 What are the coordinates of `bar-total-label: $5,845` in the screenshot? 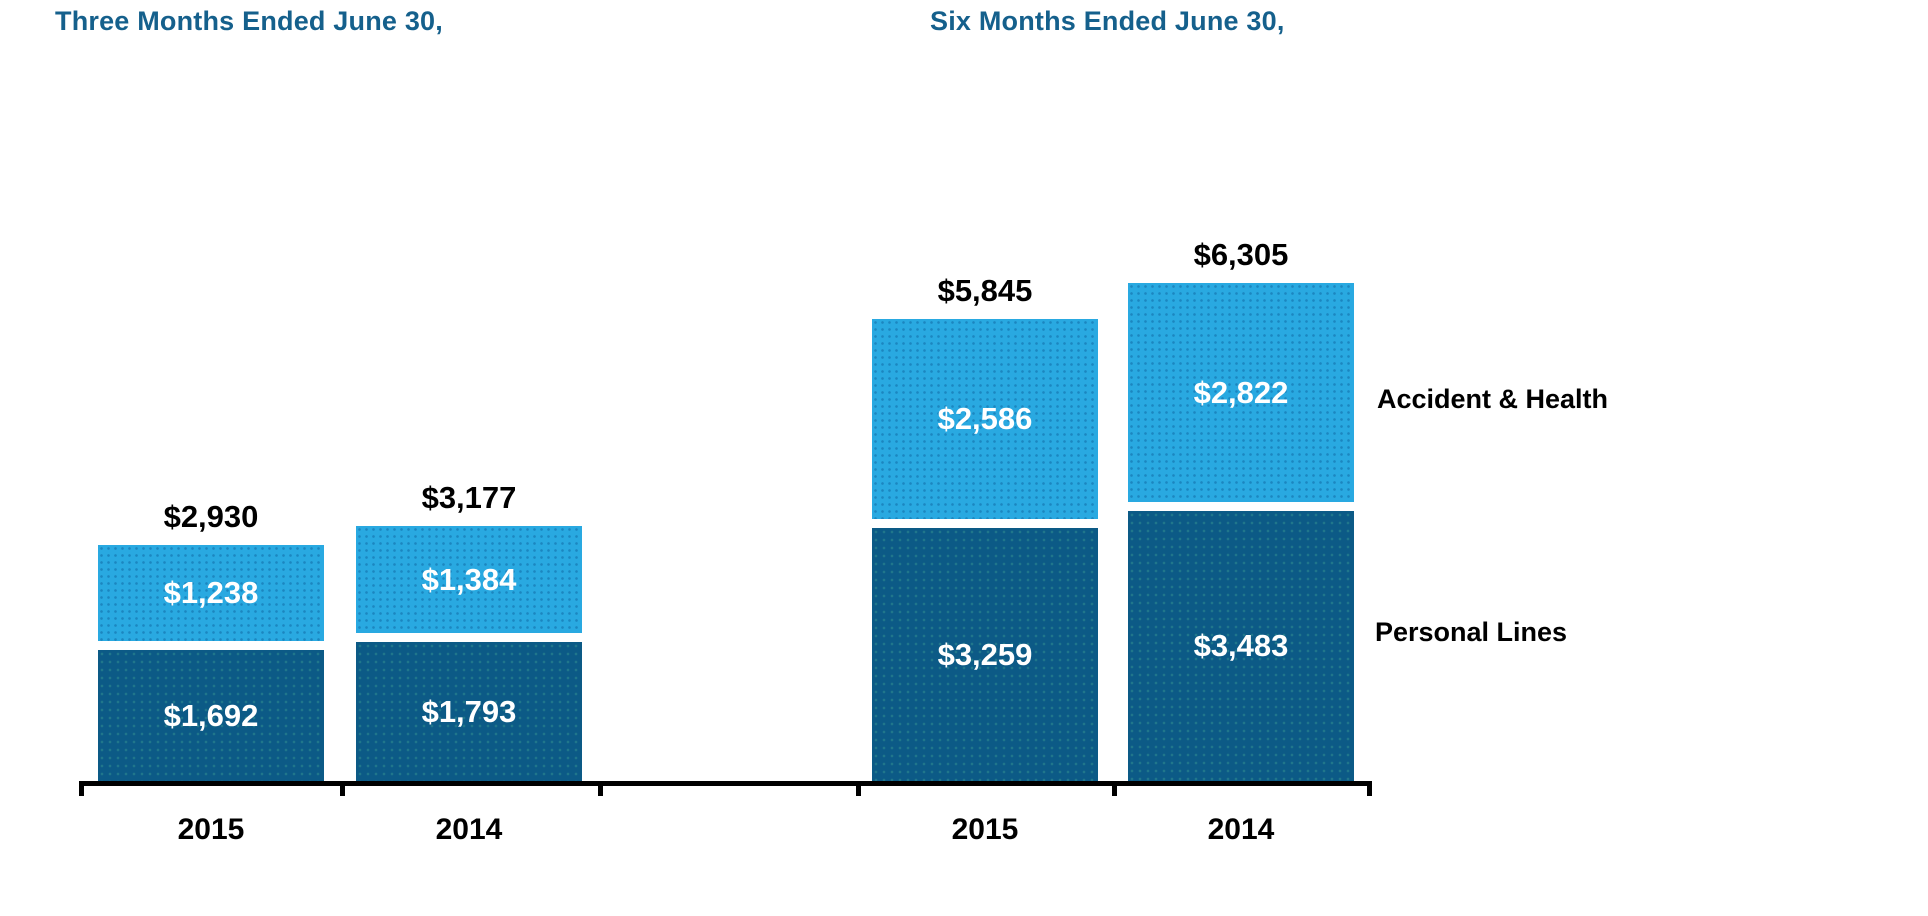 It's located at (985, 290).